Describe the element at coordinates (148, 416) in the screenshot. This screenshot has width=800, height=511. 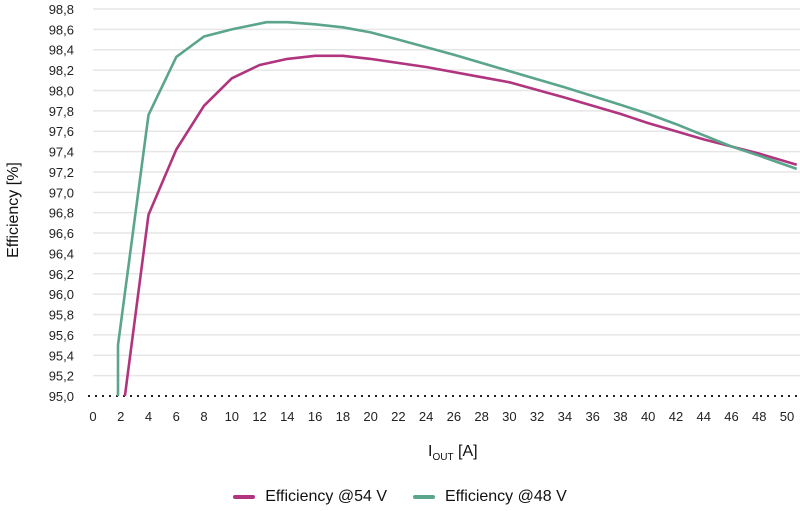
I see `x-tick-label: 4` at that location.